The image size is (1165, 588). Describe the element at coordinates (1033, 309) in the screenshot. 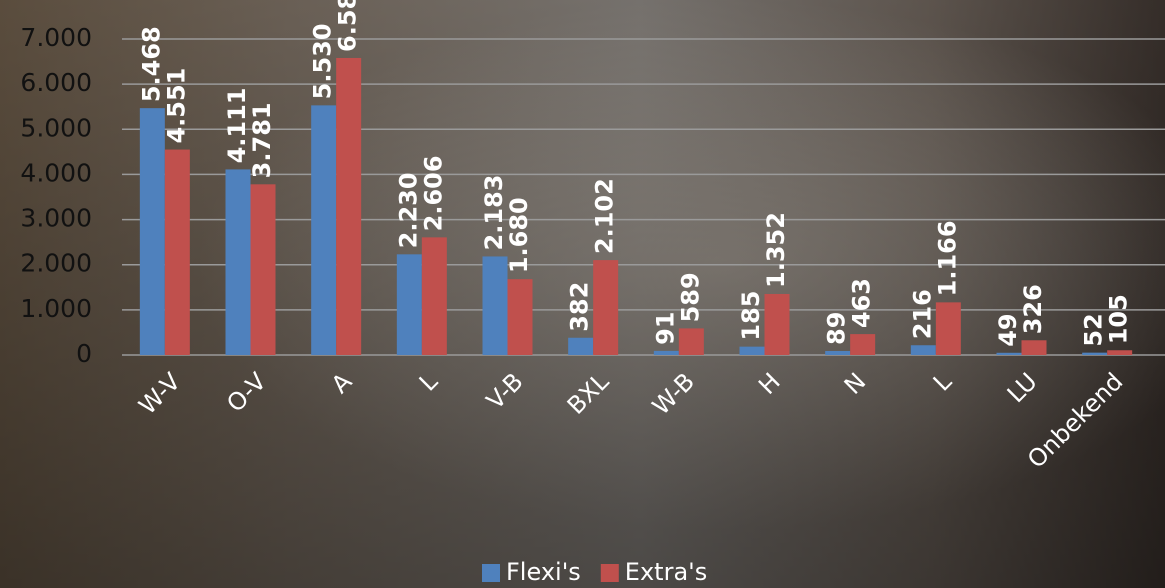

I see `value-label: 326` at that location.